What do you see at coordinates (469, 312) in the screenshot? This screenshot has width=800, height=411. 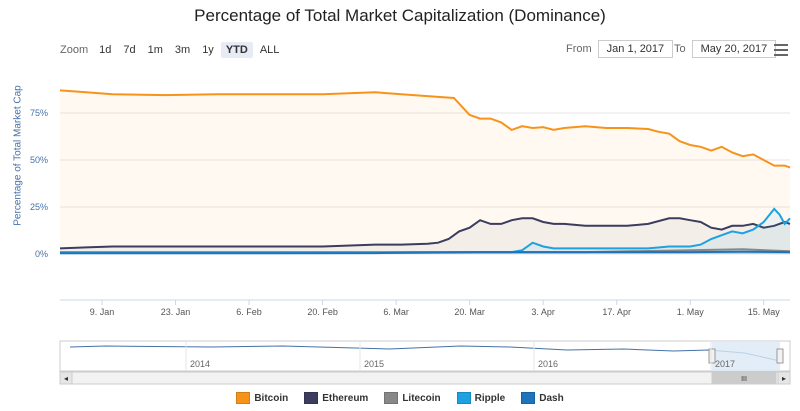 I see `x-tick-label: 20. Mar` at bounding box center [469, 312].